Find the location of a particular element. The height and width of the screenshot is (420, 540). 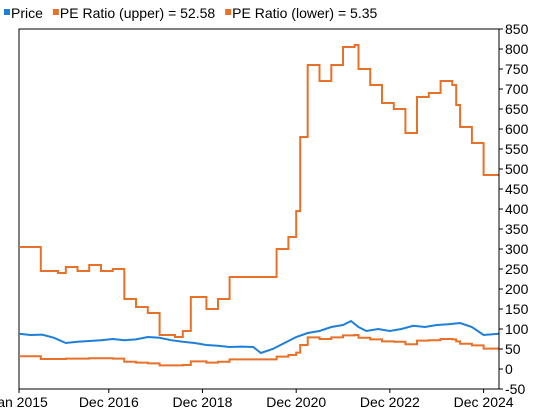

y-tick-label: 300 is located at coordinates (517, 249).